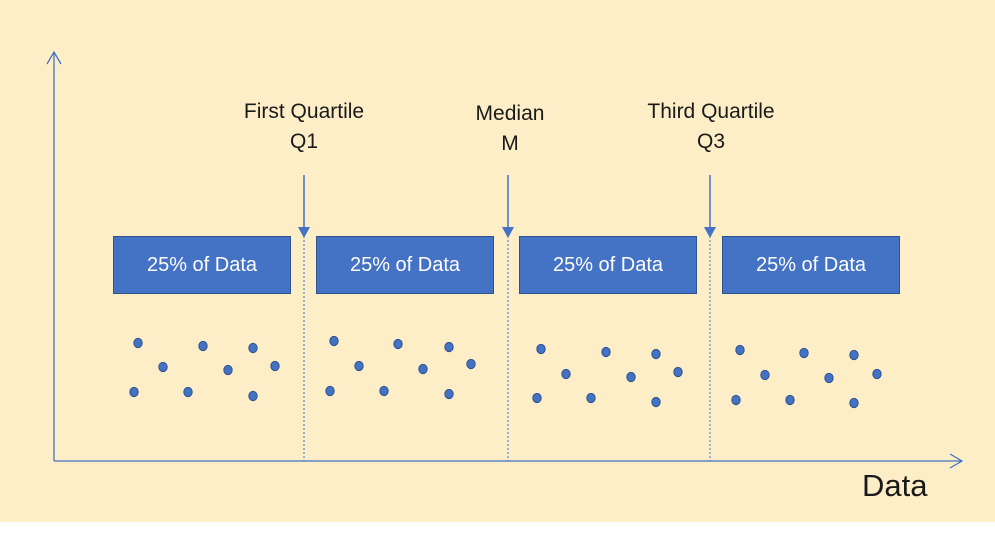 The height and width of the screenshot is (534, 995). I want to click on q3-label: Third Quartile Q3, so click(711, 127).